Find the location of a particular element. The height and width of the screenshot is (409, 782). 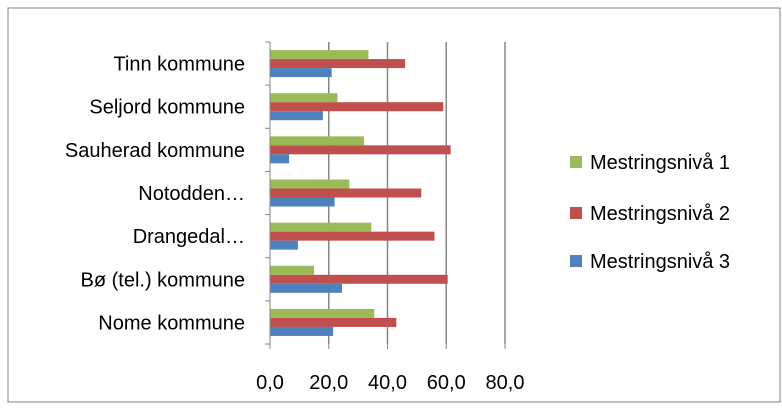

x-tick-label: 0,0 is located at coordinates (270, 383).